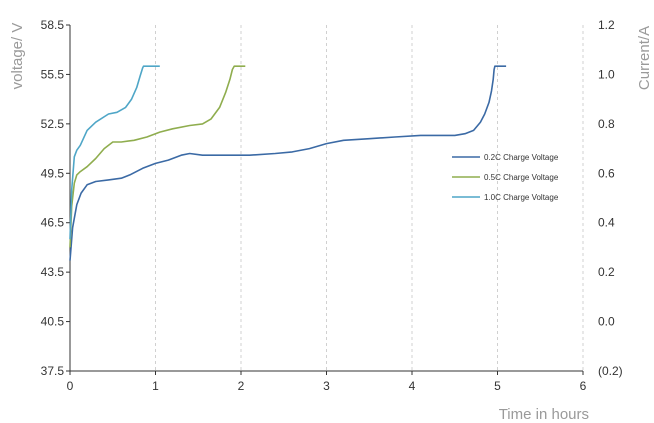 This screenshot has width=654, height=423. What do you see at coordinates (53, 322) in the screenshot?
I see `y-tick-label: 40.5` at bounding box center [53, 322].